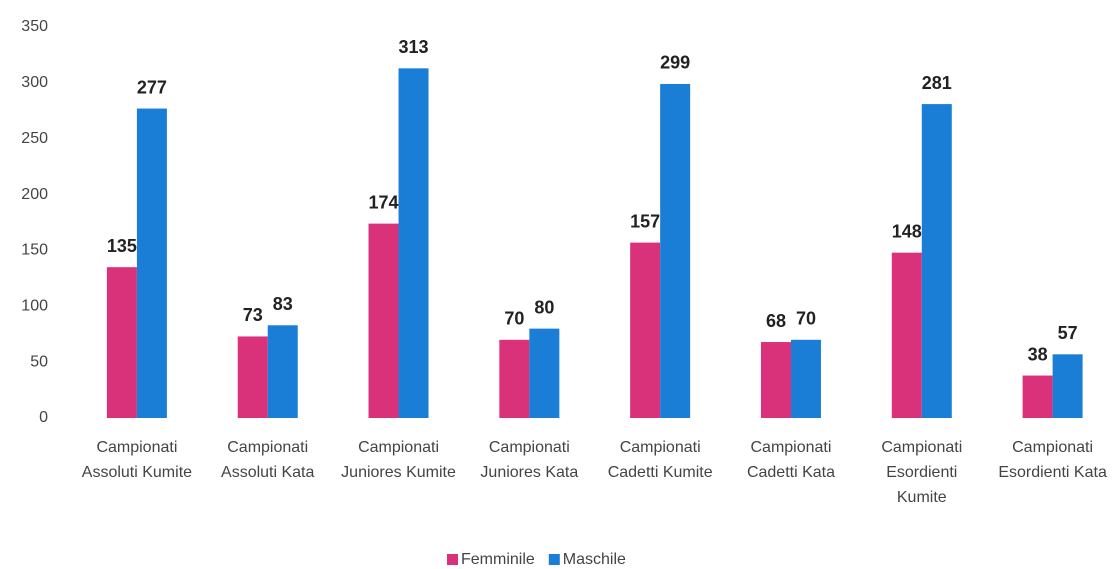 This screenshot has width=1114, height=569. Describe the element at coordinates (253, 315) in the screenshot. I see `value-label: 73` at that location.